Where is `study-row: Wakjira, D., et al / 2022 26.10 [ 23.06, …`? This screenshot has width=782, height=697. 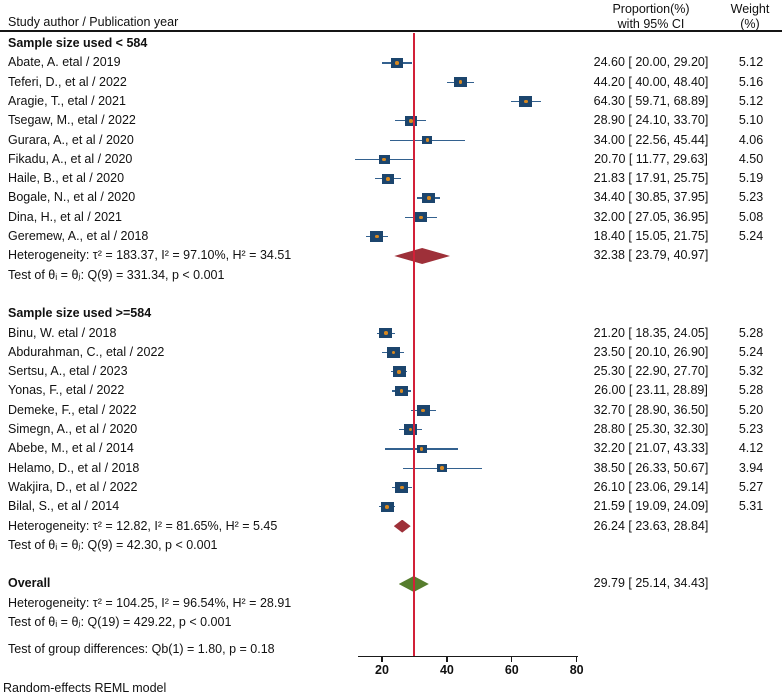 study-row: Wakjira, D., et al / 2022 26.10 [ 23.06, … is located at coordinates (391, 487).